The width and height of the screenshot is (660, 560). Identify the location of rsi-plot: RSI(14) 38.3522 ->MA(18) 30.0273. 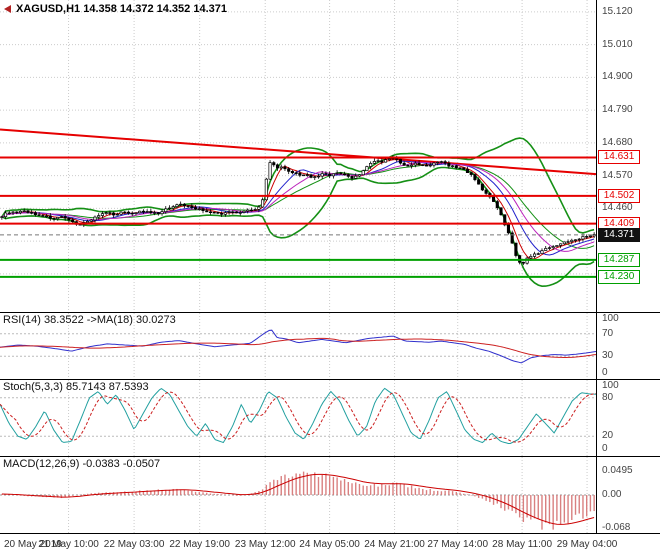
(298, 346).